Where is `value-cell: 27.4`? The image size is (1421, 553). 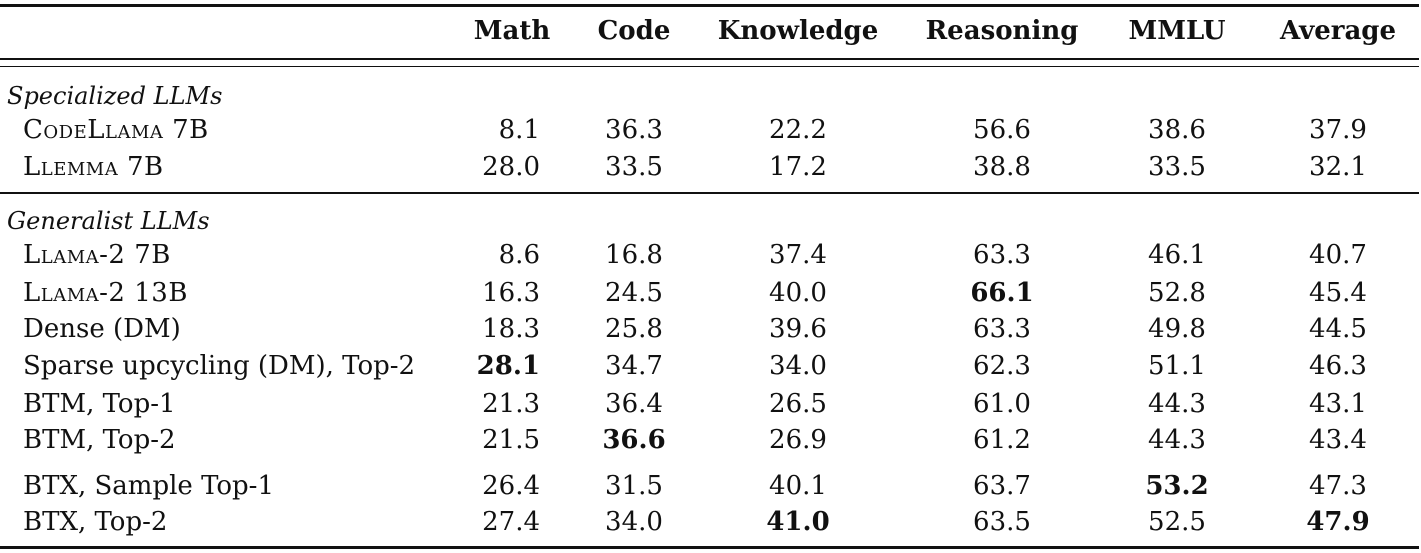 value-cell: 27.4 is located at coordinates (511, 522).